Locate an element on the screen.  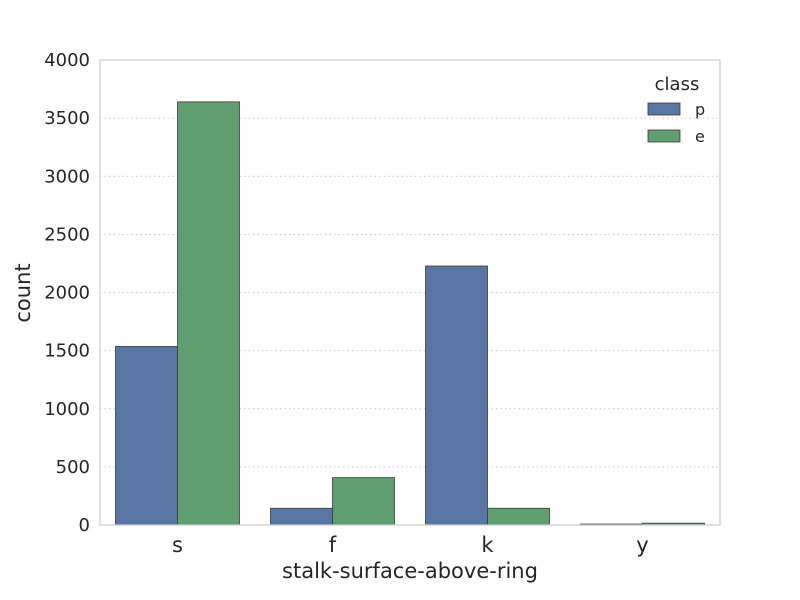
bar-s-e is located at coordinates (208, 313).